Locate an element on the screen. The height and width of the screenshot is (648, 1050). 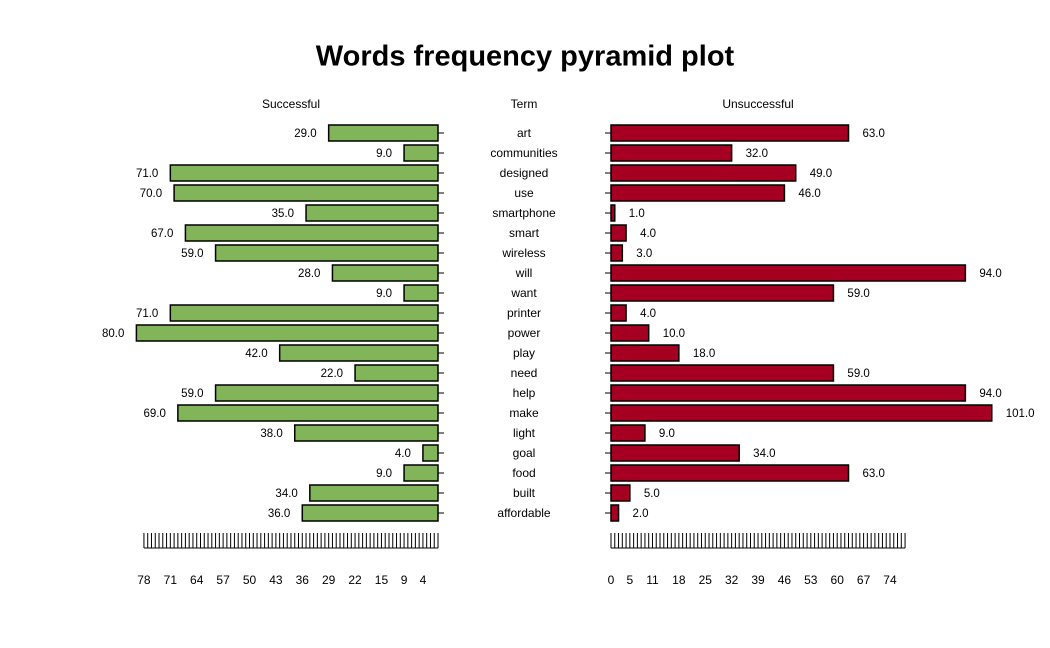
category-label: goal is located at coordinates (524, 453).